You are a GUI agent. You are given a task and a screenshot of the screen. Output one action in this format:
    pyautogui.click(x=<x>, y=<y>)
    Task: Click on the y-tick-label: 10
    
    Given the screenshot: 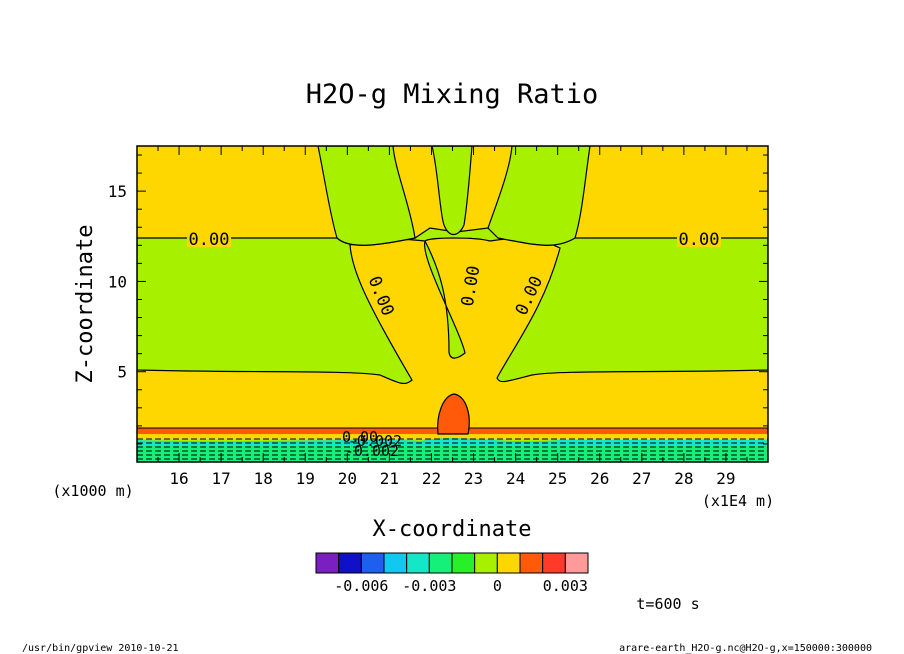 What is the action you would take?
    pyautogui.click(x=117, y=281)
    